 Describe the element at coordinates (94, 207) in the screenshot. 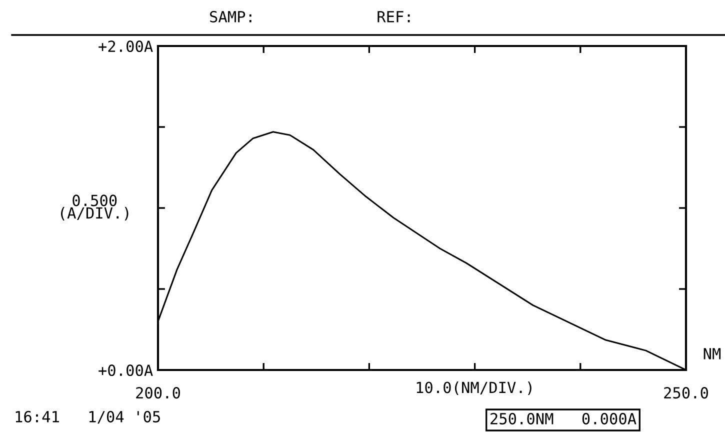

I see `y-axis-title: 0.500 (A/DIV.)` at that location.